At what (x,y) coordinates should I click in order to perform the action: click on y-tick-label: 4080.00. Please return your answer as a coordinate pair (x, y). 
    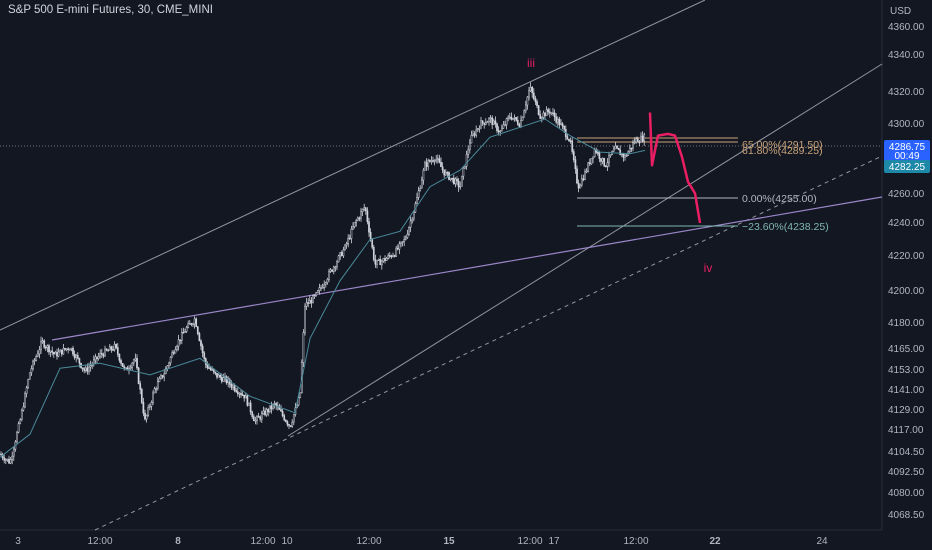
    Looking at the image, I should click on (906, 493).